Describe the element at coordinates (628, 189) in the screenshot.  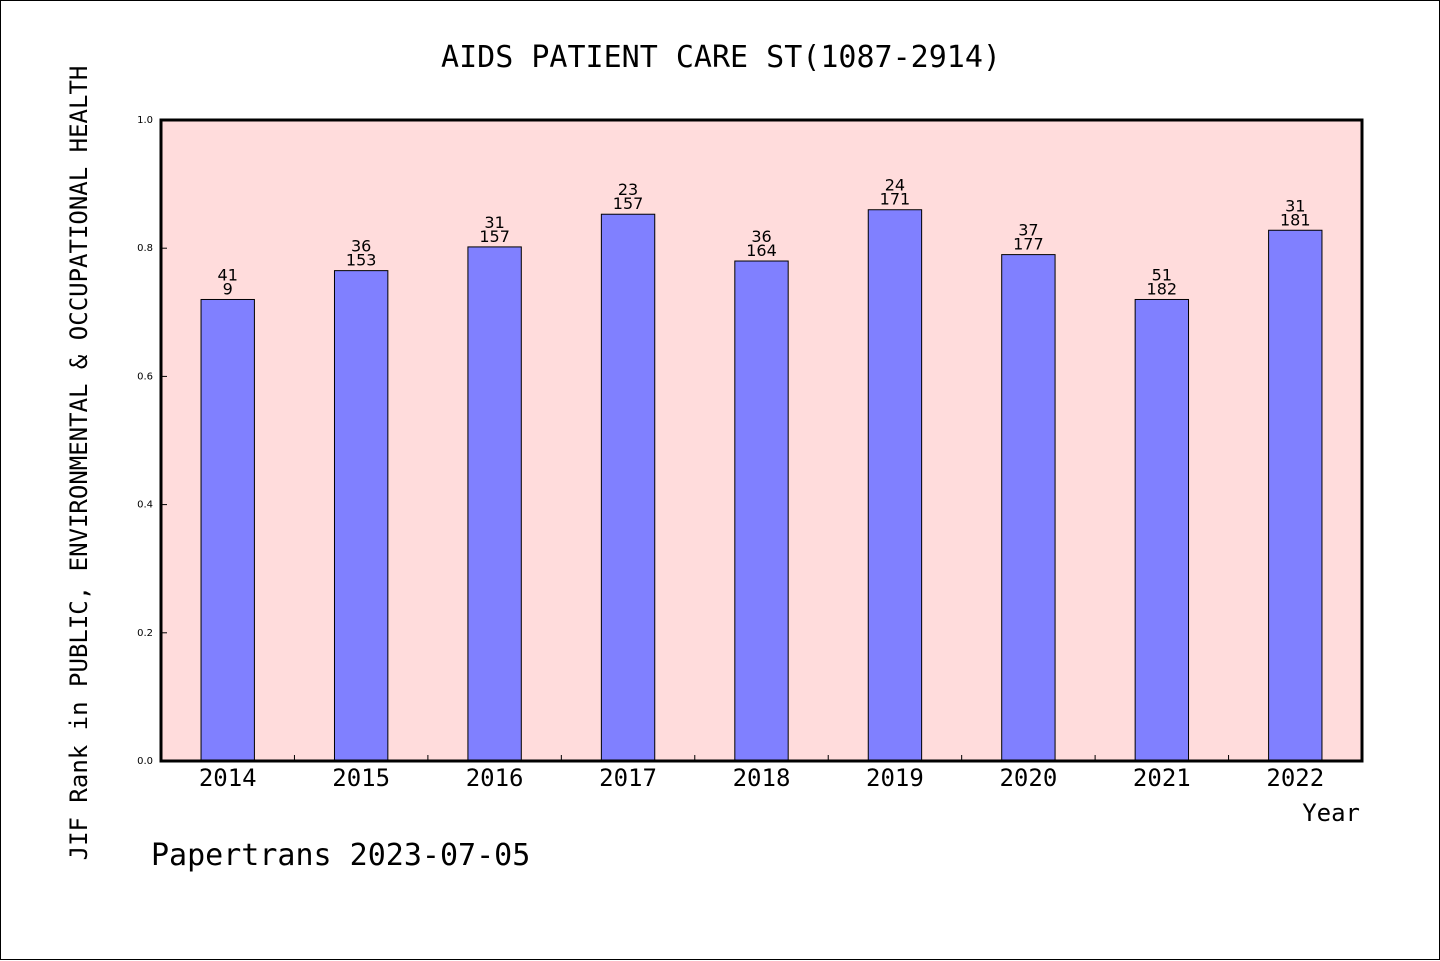
I see `bar-label-top: 23` at that location.